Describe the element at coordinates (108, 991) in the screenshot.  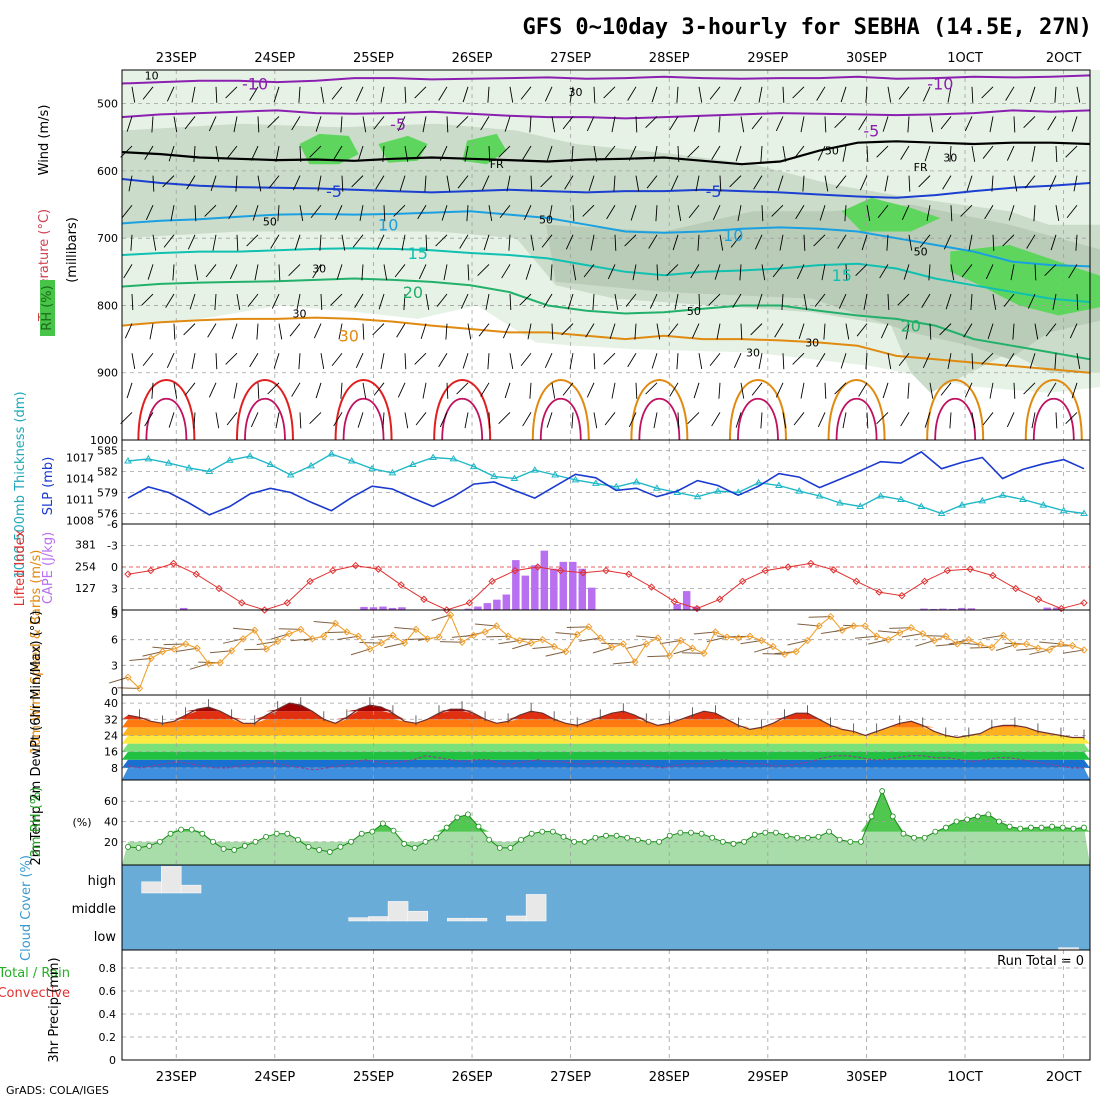
I see `precip-tick-label: 0.6` at that location.